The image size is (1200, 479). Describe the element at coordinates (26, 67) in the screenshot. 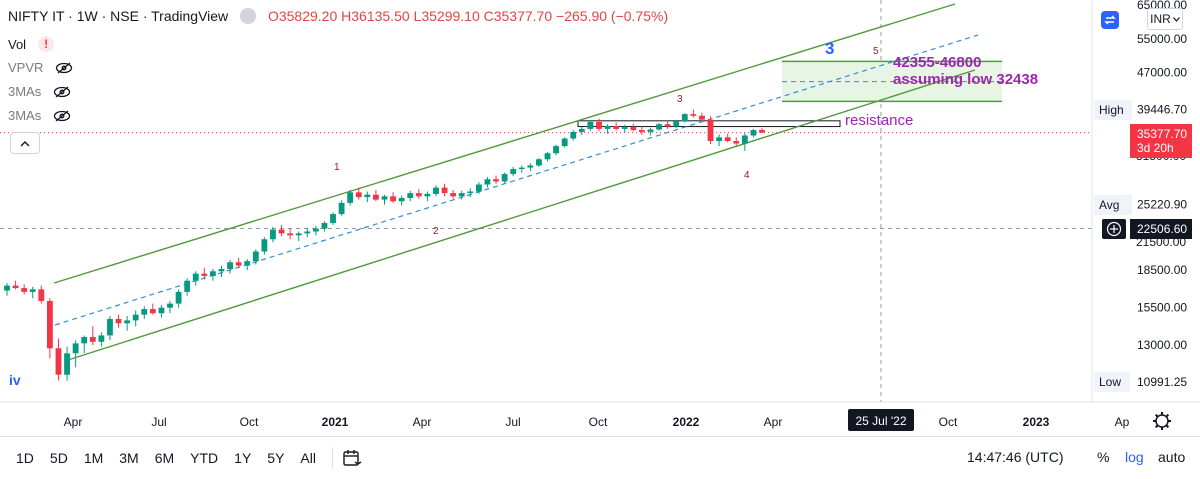

I see `indicator-label: VPVR` at that location.